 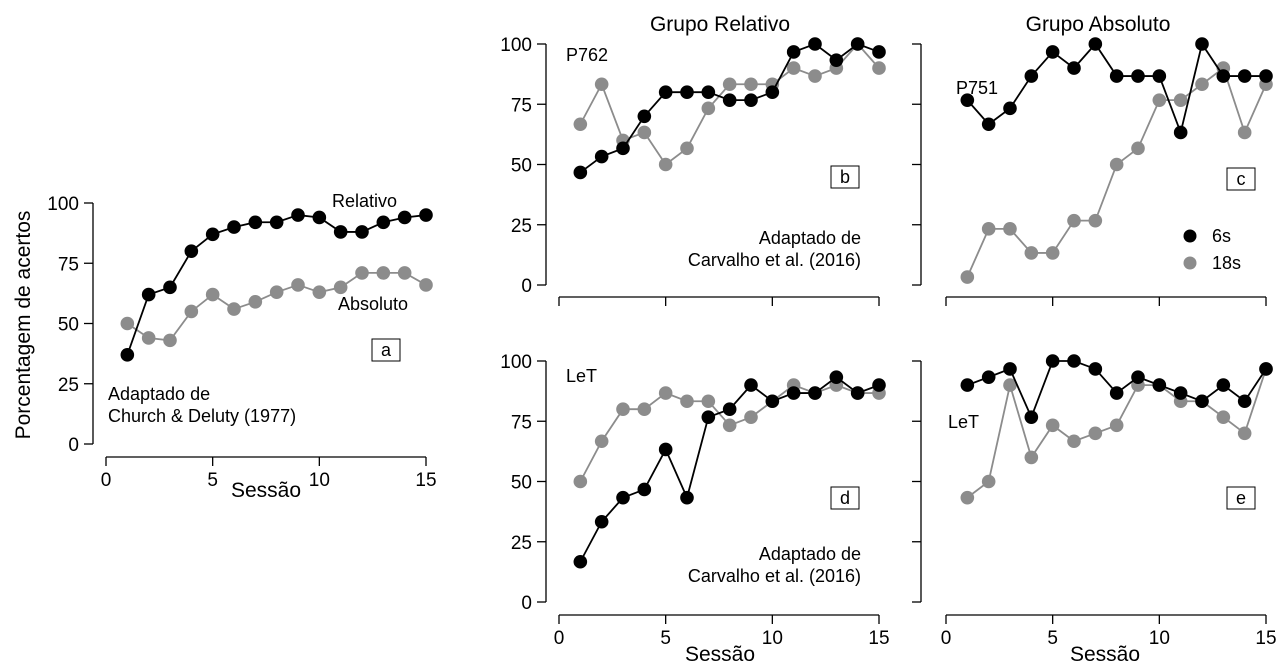 I want to click on panel-d-source-line-1: Adaptado de, so click(x=810, y=554).